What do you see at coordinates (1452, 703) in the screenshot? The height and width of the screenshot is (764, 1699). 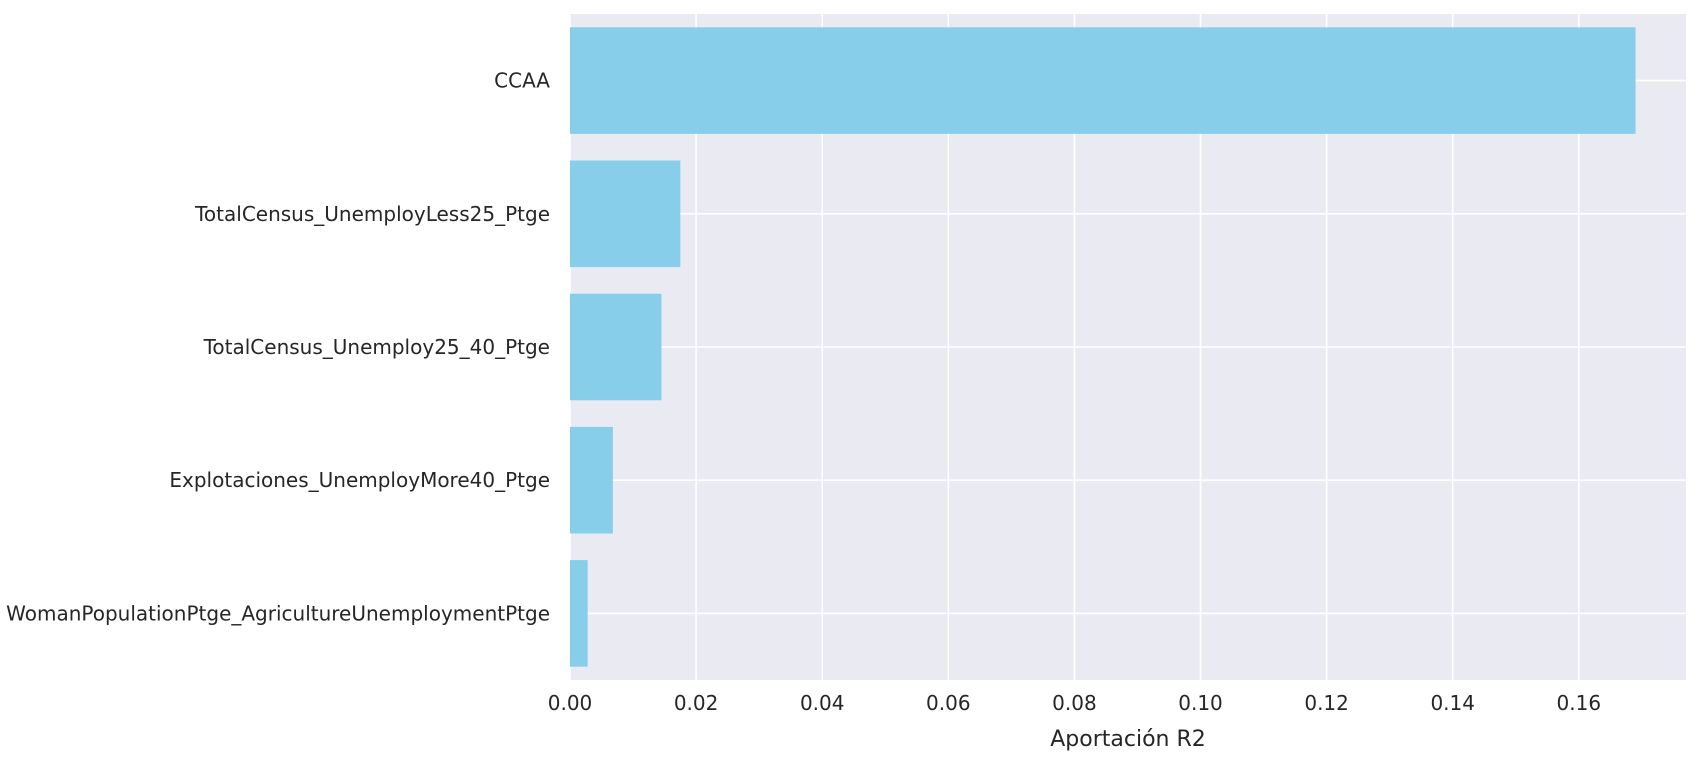 I see `x-tick-label: 0.14` at bounding box center [1452, 703].